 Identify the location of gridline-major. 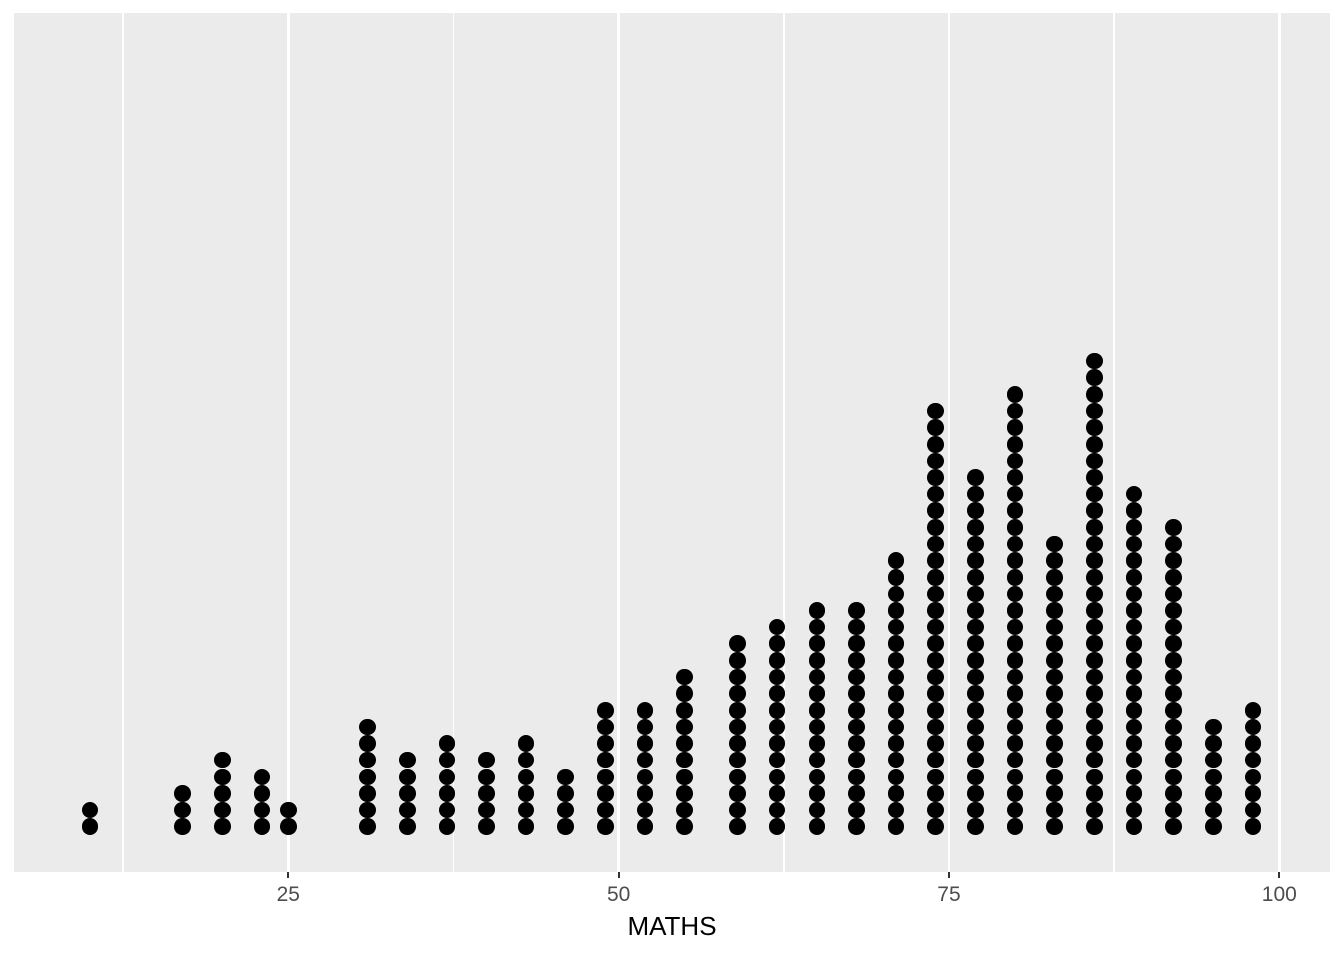
(1279, 442).